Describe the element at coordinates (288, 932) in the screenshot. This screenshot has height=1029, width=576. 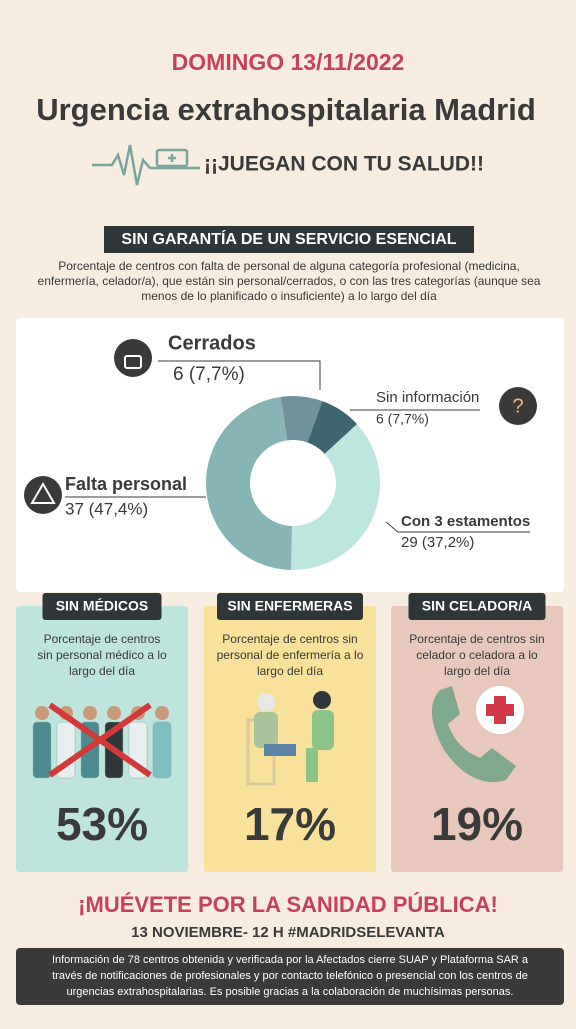
I see `event: 13 NOVIEMBRE- 12 H #MADRIDSELEVANTA` at that location.